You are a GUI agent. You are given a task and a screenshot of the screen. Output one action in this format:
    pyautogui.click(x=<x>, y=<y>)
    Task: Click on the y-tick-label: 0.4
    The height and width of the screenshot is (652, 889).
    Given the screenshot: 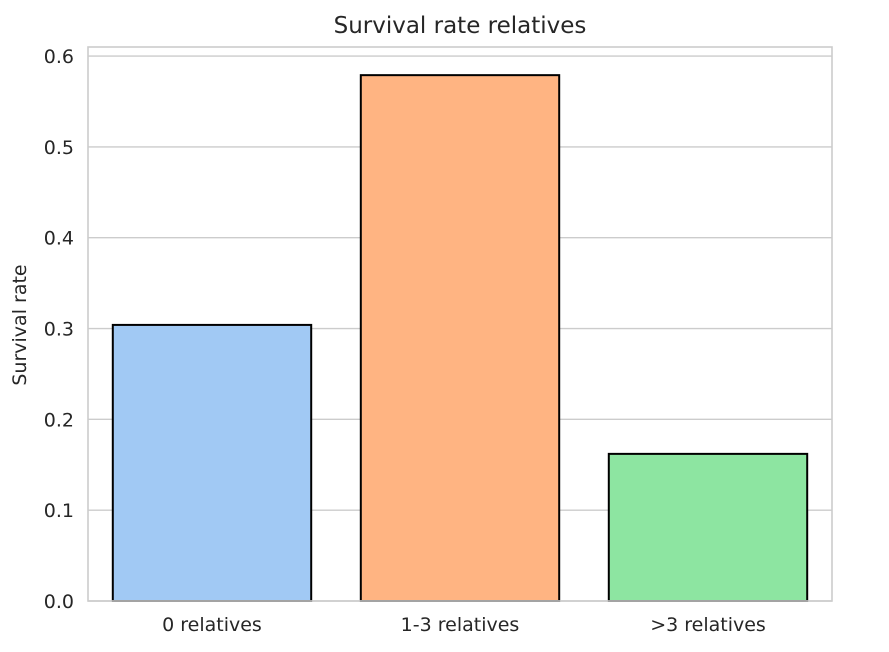 What is the action you would take?
    pyautogui.click(x=59, y=239)
    